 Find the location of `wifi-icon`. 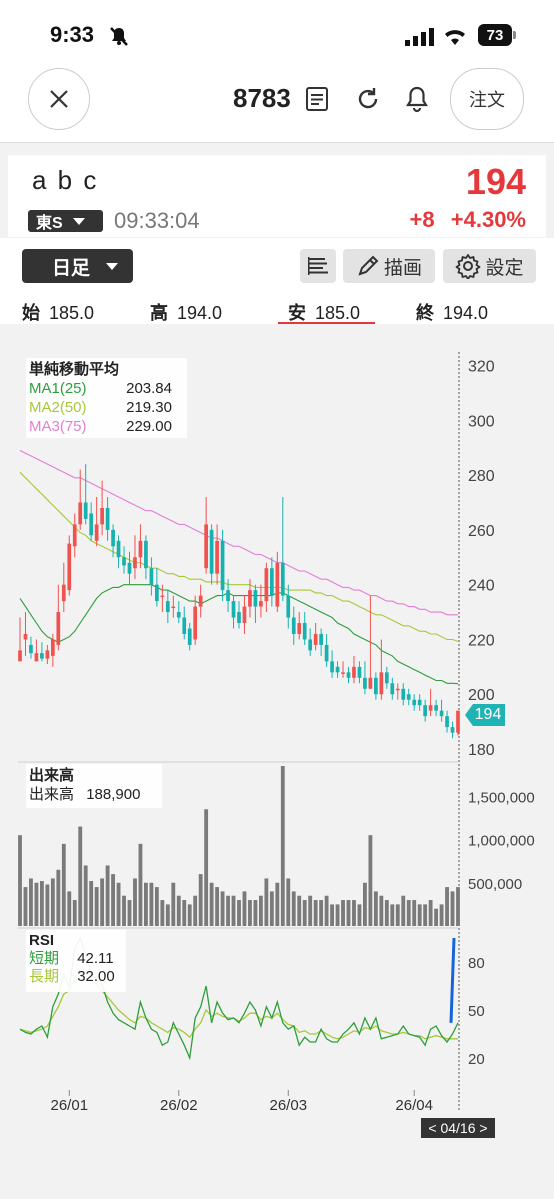

wifi-icon is located at coordinates (455, 38).